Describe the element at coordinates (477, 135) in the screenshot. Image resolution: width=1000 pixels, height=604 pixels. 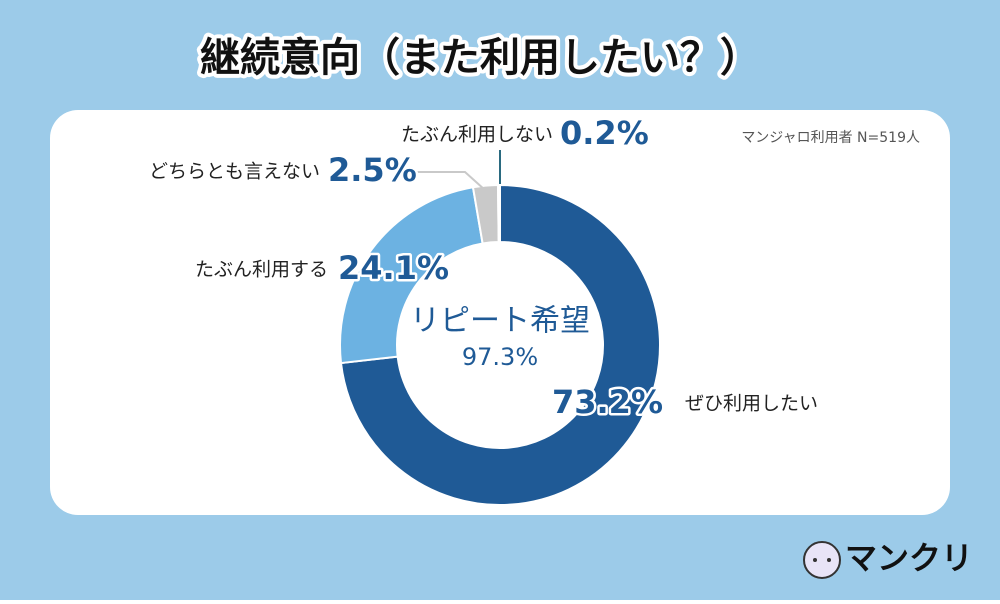
I see `category-label: たぶん利用しない` at that location.